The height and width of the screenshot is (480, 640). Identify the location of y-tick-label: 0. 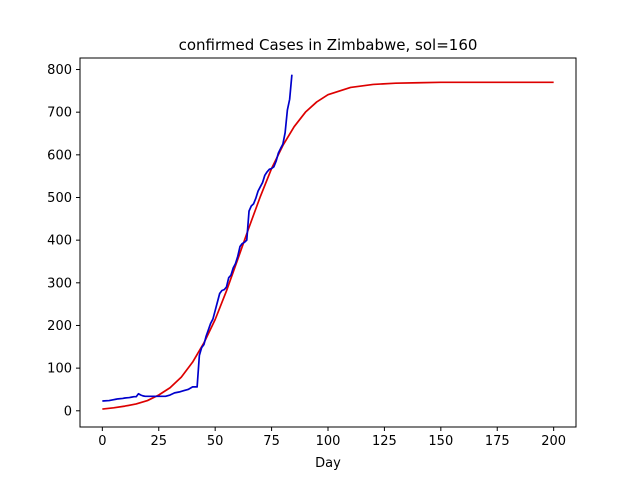
(68, 411).